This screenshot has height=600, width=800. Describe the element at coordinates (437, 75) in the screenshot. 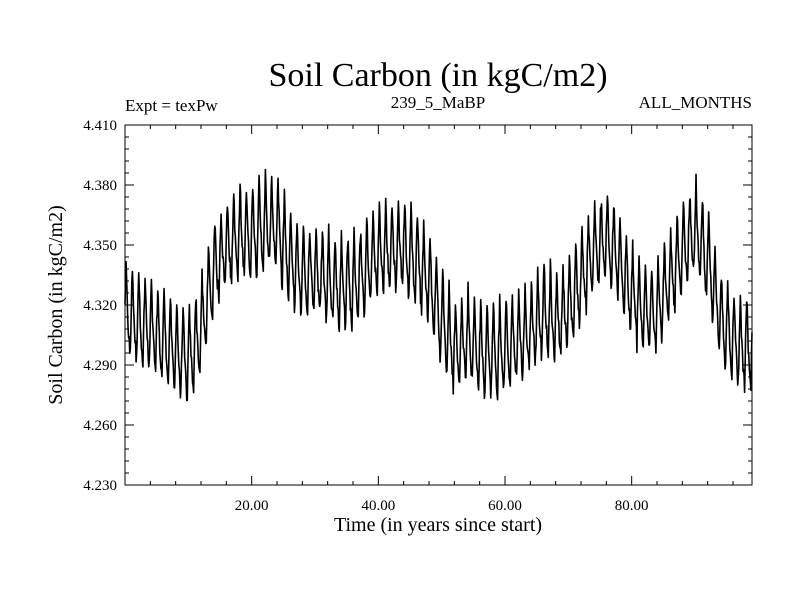

I see `chart-title: Soil Carbon (in kgC/m2)` at that location.